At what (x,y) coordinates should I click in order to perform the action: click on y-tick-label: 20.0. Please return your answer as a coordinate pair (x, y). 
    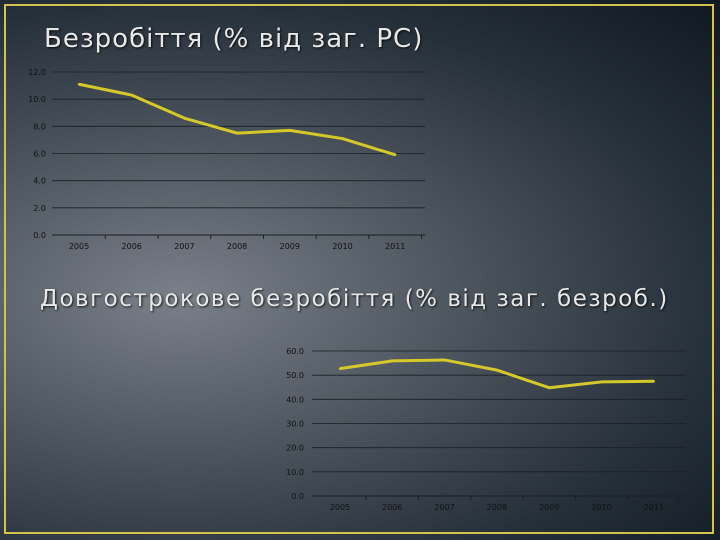
    Looking at the image, I should click on (295, 448).